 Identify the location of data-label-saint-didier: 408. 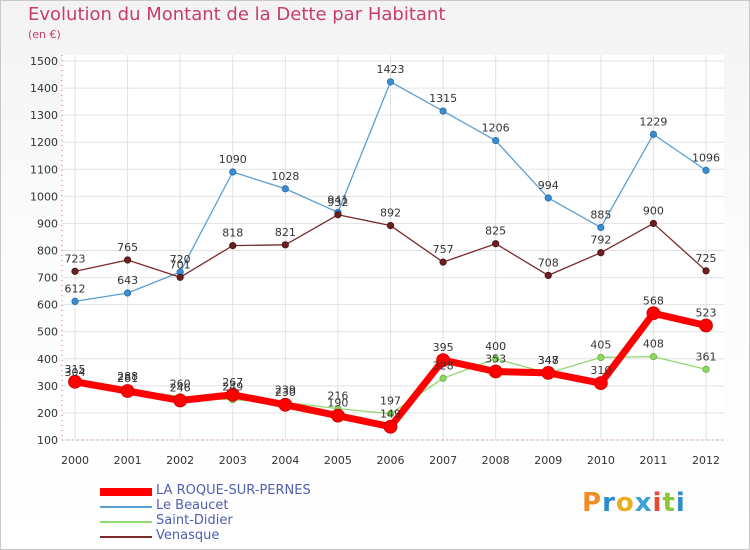
(653, 344).